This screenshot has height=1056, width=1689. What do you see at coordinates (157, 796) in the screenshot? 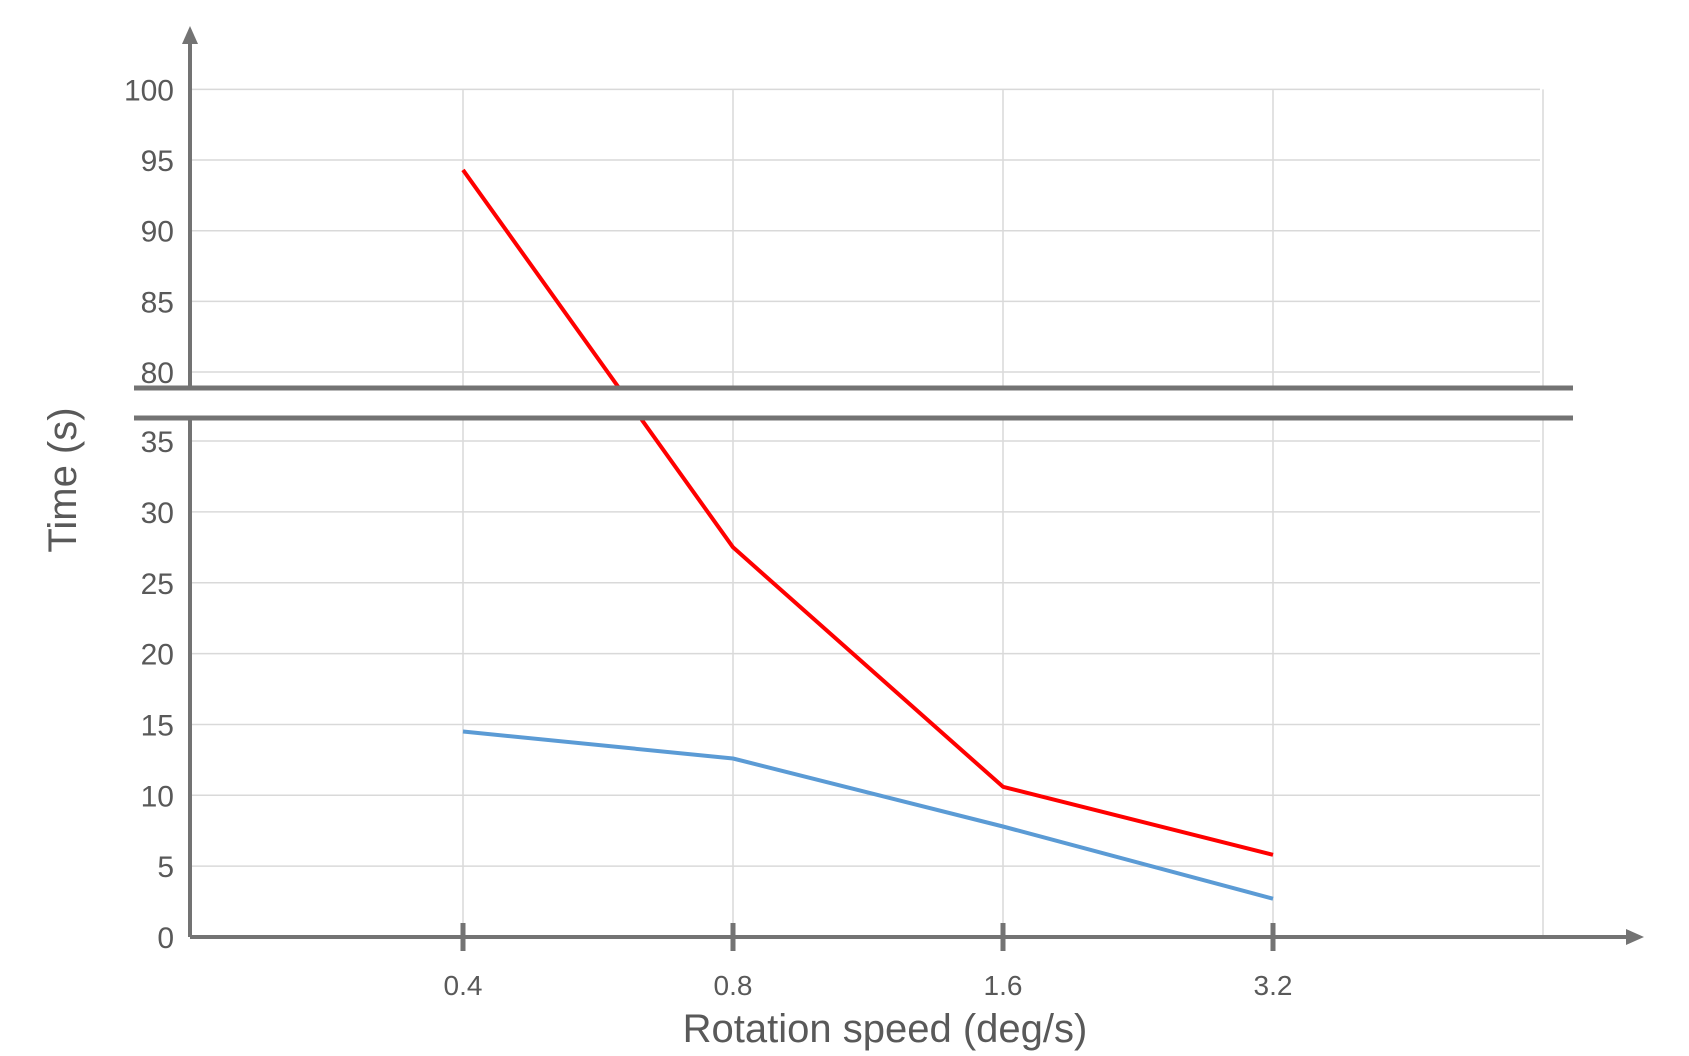
I see `y-tick-label: 10` at bounding box center [157, 796].